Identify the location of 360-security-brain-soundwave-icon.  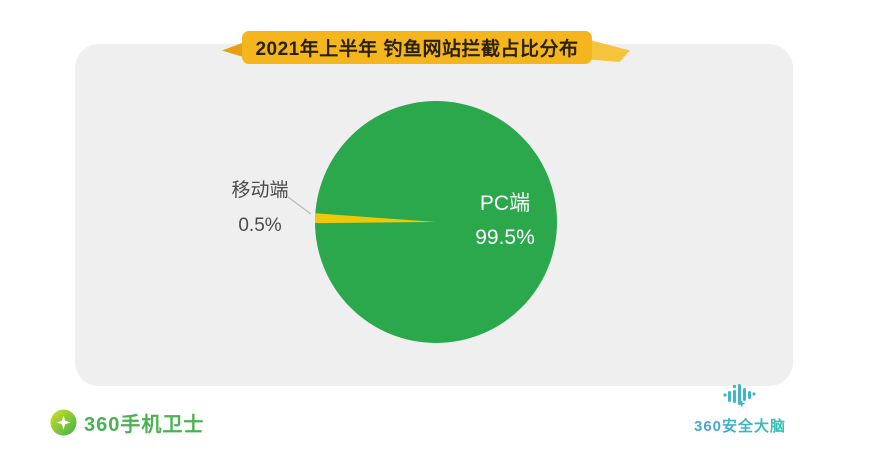
(739, 395).